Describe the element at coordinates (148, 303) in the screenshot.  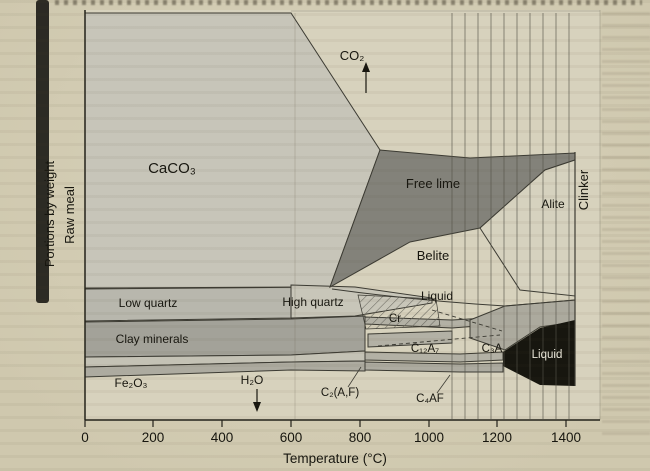
I see `label-low-quartz: Low quartz` at that location.